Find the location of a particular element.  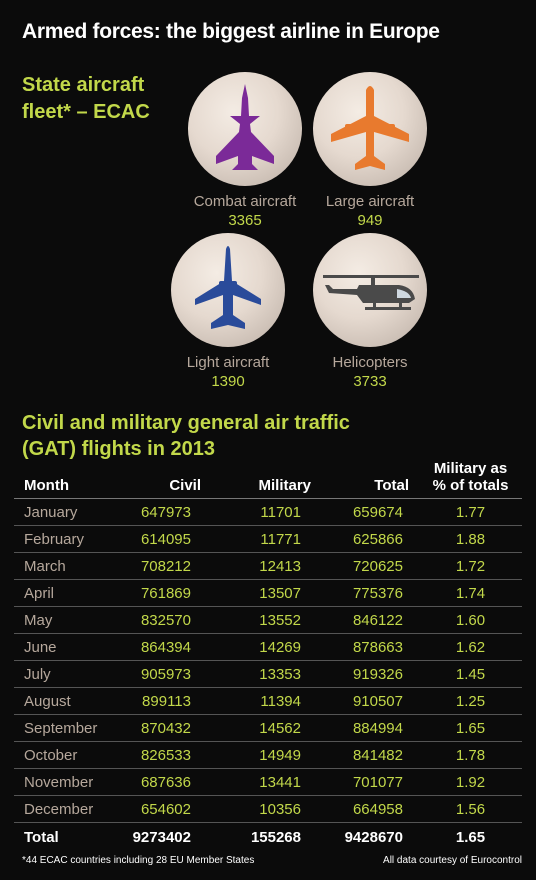

table-cell: 1.60 is located at coordinates (470, 620).